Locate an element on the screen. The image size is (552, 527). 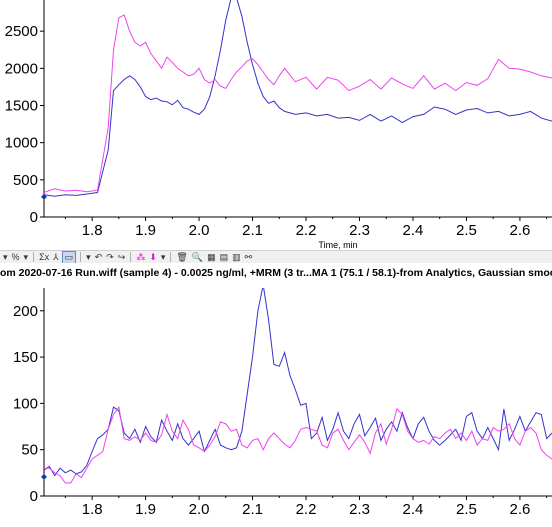
display-mode-icon: ▭ is located at coordinates (69, 257).